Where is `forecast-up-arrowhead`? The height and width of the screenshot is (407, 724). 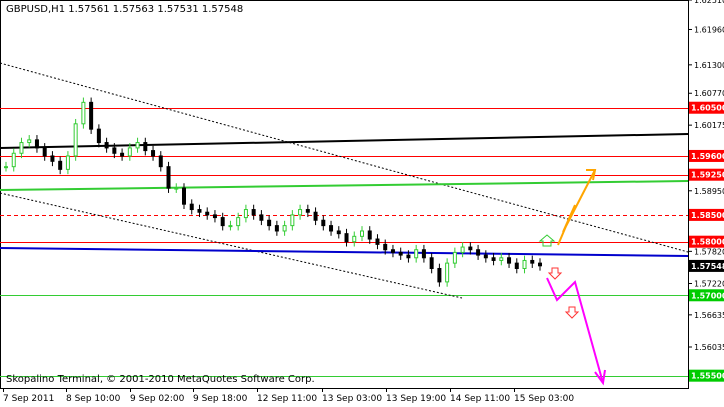
forecast-up-arrowhead is located at coordinates (591, 175).